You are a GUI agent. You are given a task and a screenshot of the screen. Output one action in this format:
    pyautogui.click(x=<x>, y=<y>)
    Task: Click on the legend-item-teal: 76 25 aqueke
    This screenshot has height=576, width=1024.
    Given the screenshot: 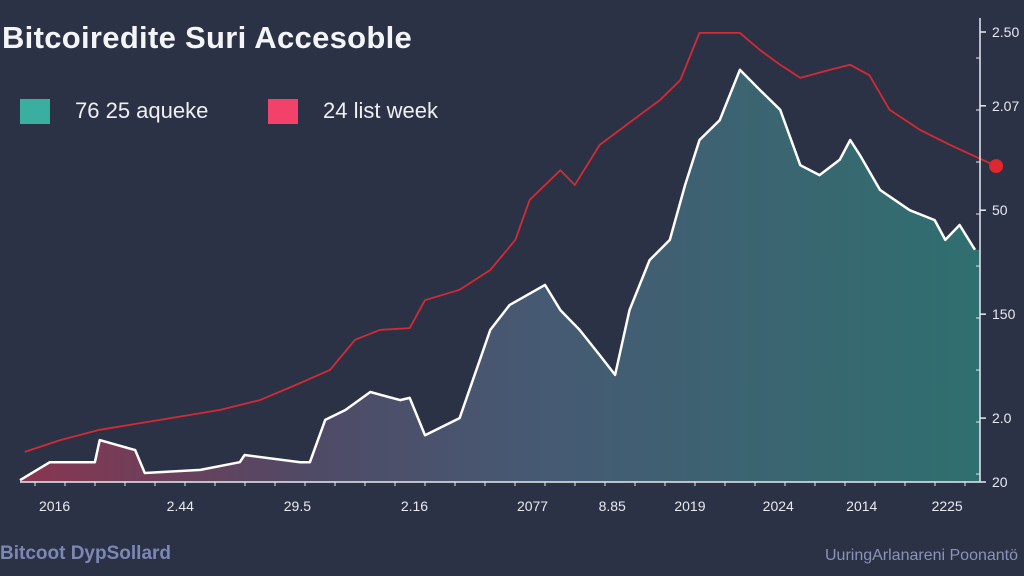 What is the action you would take?
    pyautogui.click(x=114, y=111)
    